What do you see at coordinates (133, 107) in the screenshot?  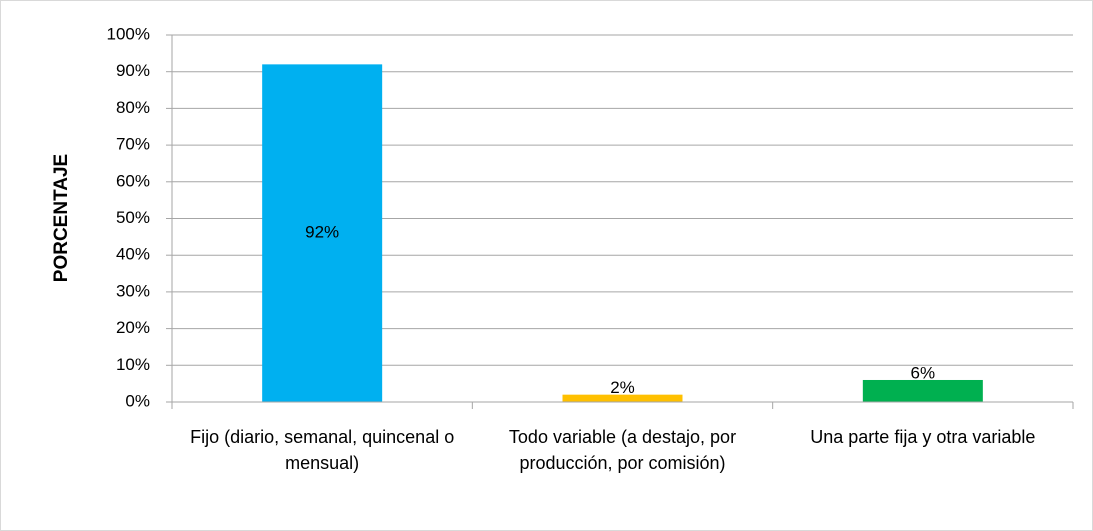 I see `y-tick-label: 80%` at bounding box center [133, 107].